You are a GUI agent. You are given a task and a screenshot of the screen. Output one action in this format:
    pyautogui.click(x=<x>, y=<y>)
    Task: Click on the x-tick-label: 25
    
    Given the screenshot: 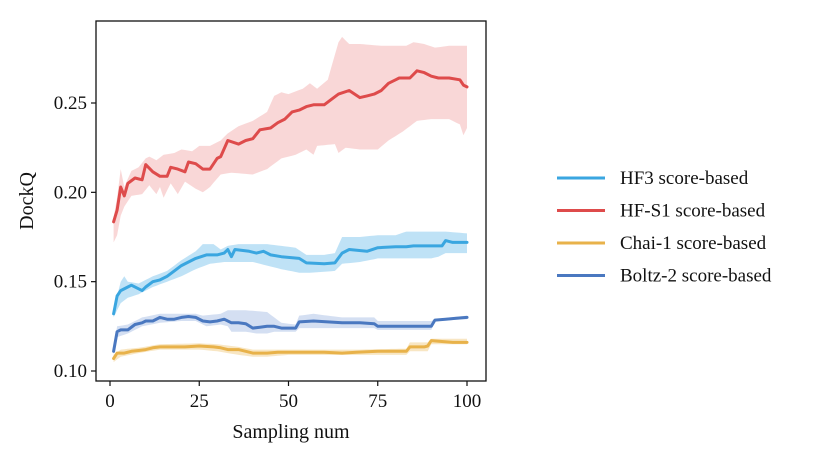 What is the action you would take?
    pyautogui.click(x=199, y=401)
    